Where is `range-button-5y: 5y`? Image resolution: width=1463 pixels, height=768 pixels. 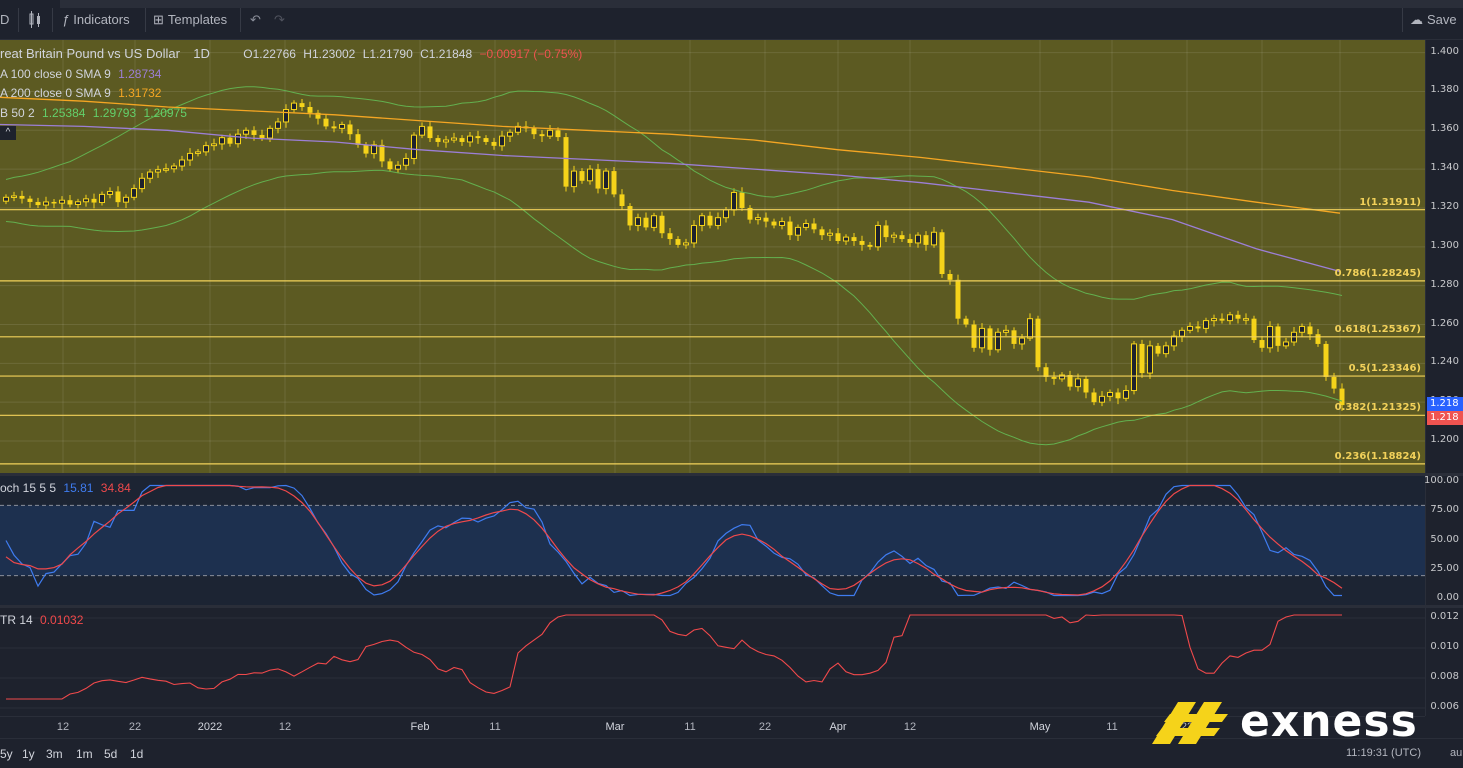 range-button-5y: 5y is located at coordinates (6, 754).